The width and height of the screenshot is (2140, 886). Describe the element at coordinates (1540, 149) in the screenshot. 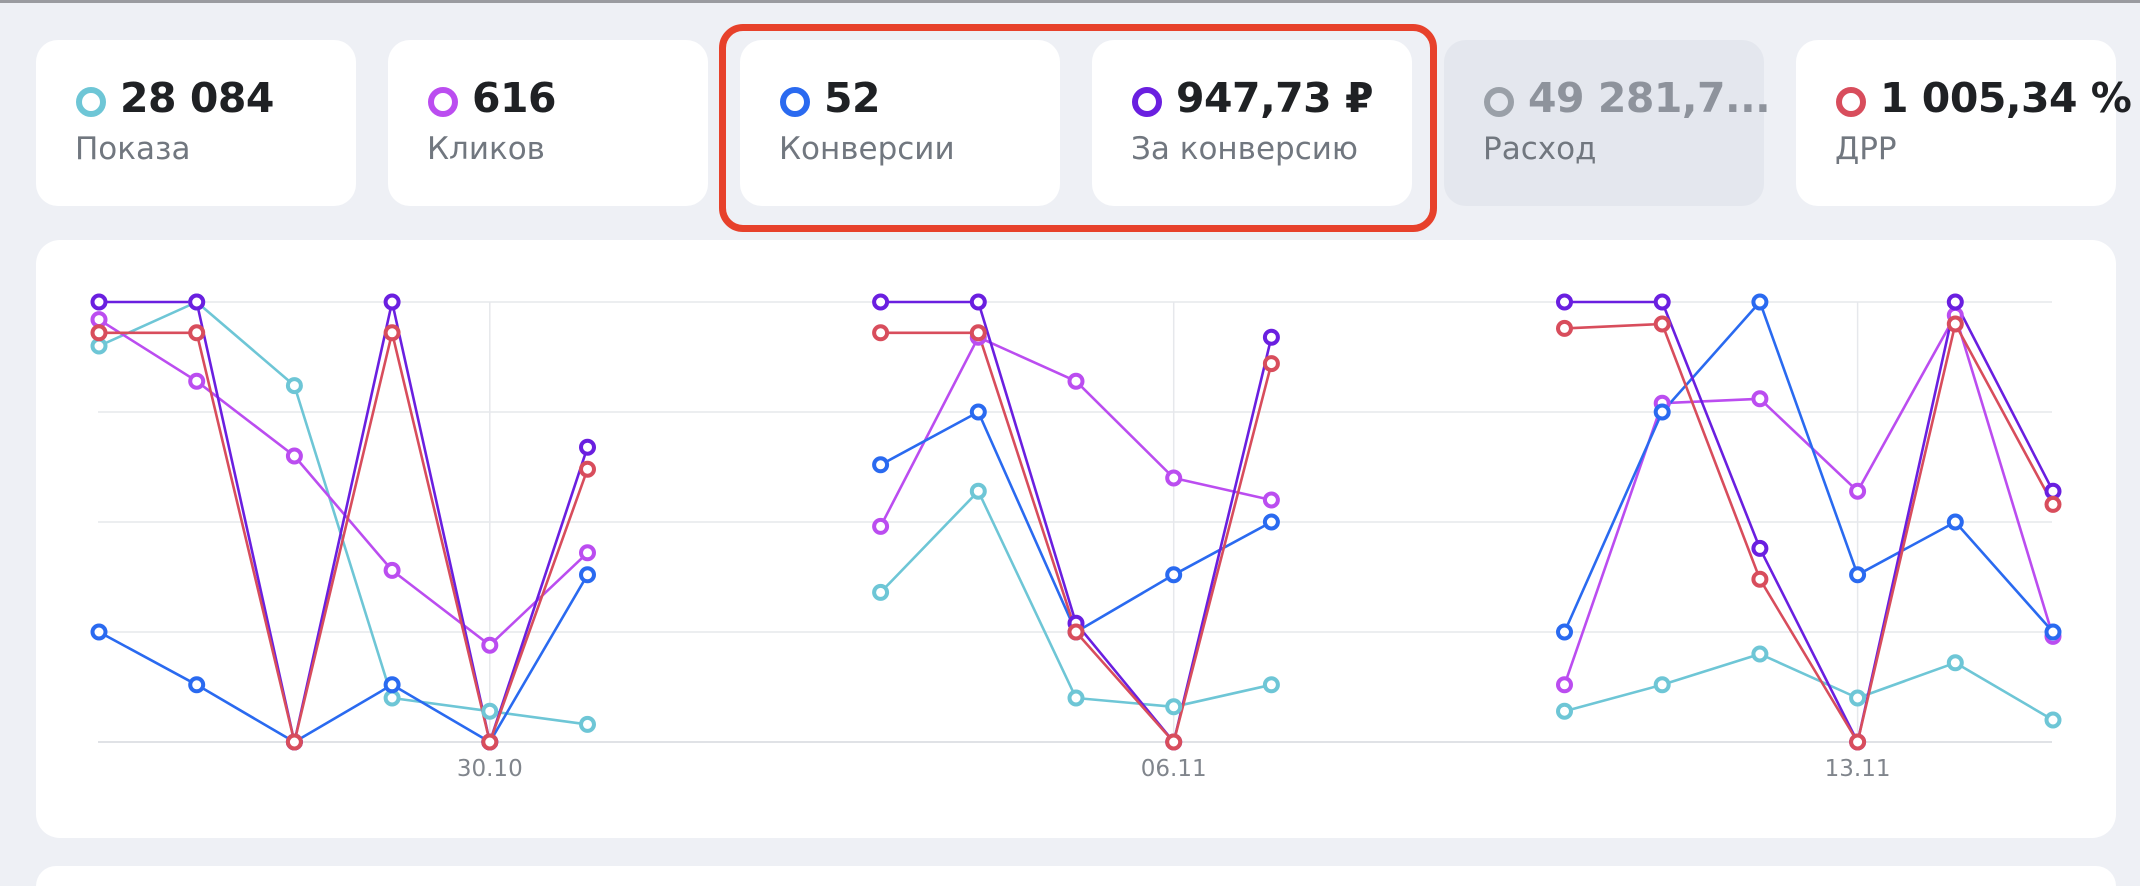

I see `metric-label: Расход` at that location.